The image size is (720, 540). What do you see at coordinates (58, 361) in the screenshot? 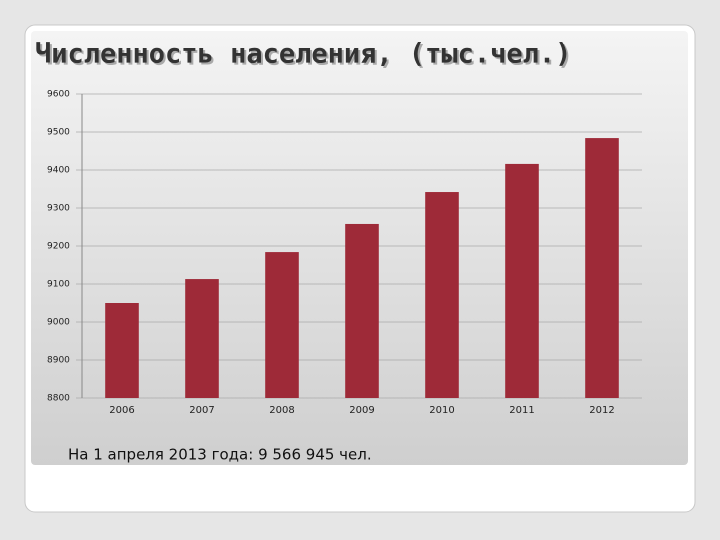
I see `y-tick-label: 8900` at bounding box center [58, 361].